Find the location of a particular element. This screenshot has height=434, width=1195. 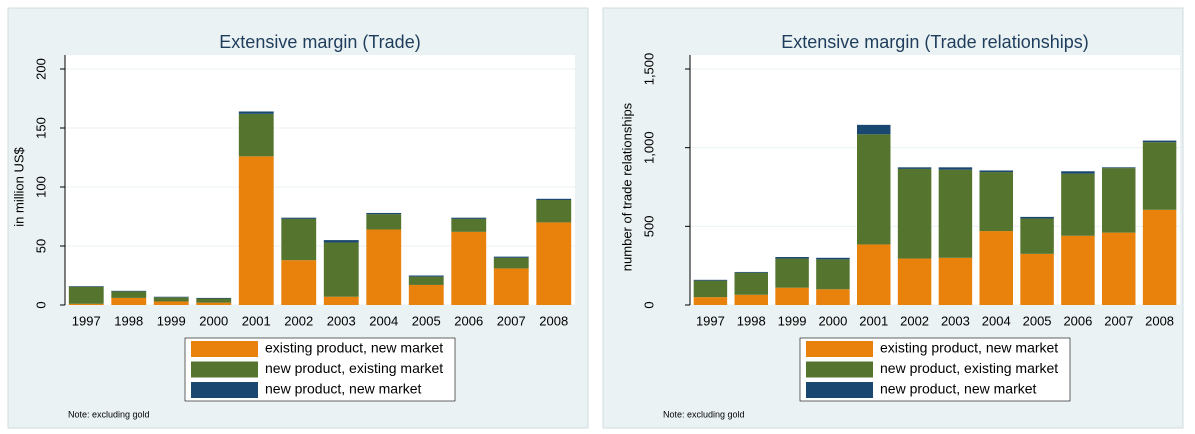

y-tick-label: 200 is located at coordinates (40, 69).